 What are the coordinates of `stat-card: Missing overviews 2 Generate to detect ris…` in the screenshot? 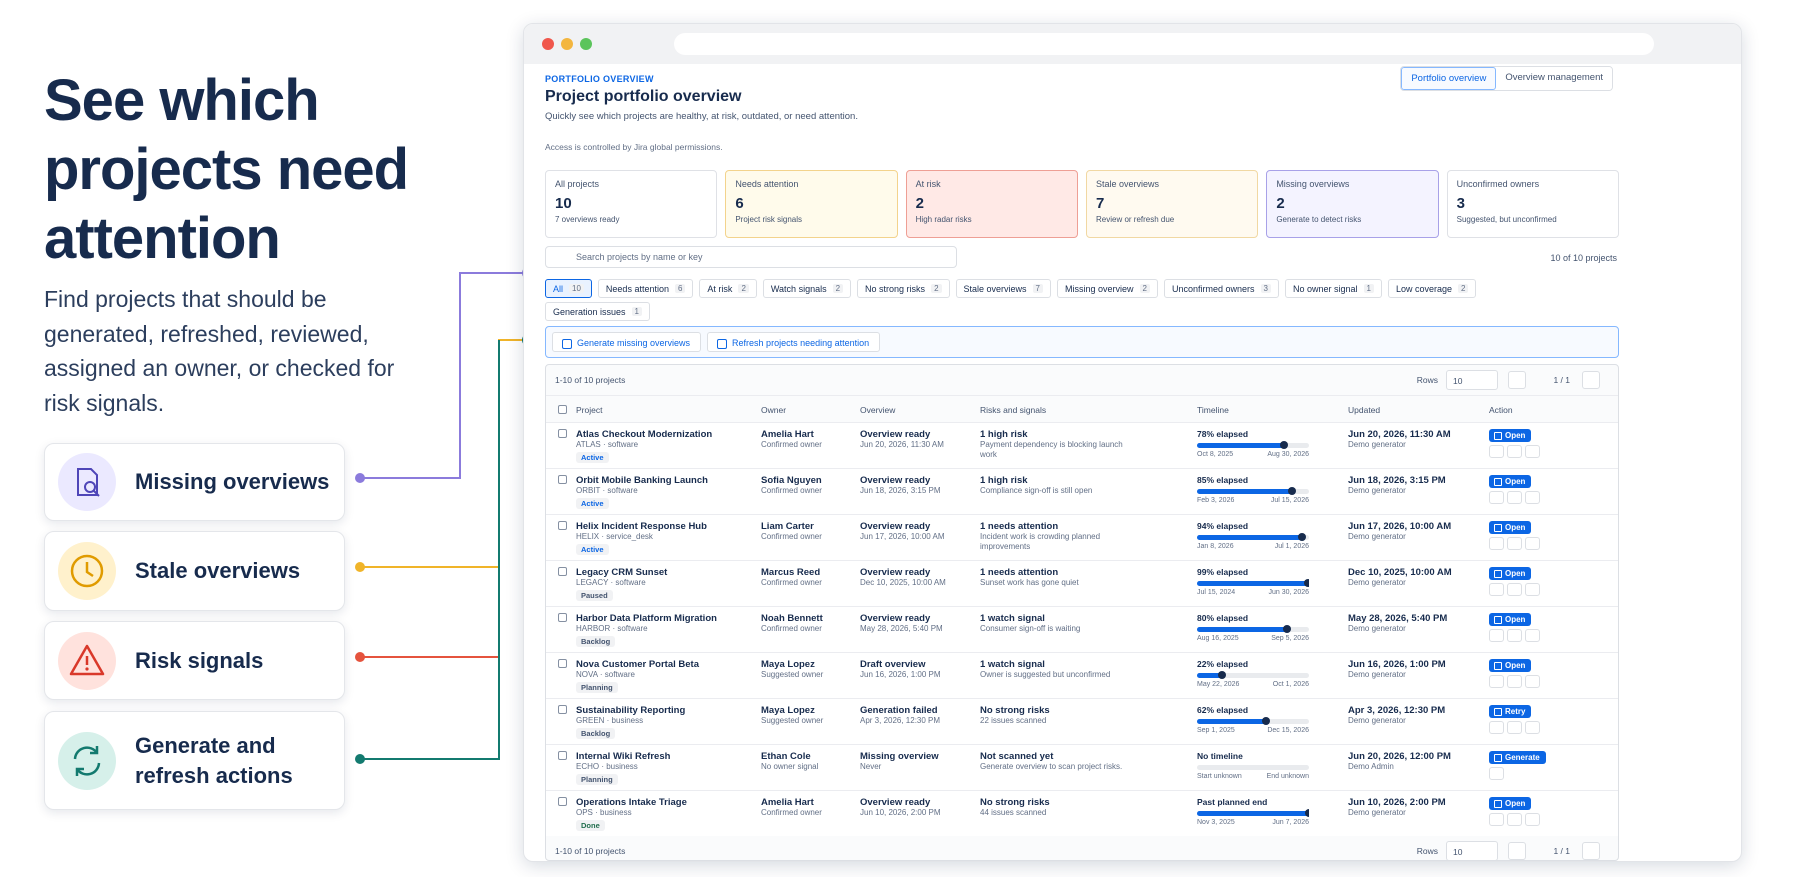 It's located at (1352, 204).